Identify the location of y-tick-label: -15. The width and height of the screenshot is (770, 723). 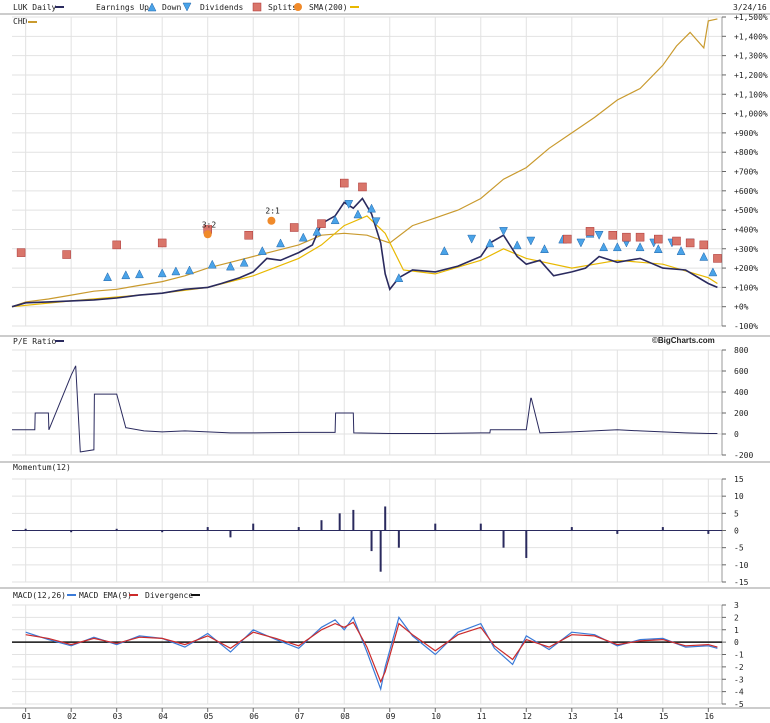
(741, 582).